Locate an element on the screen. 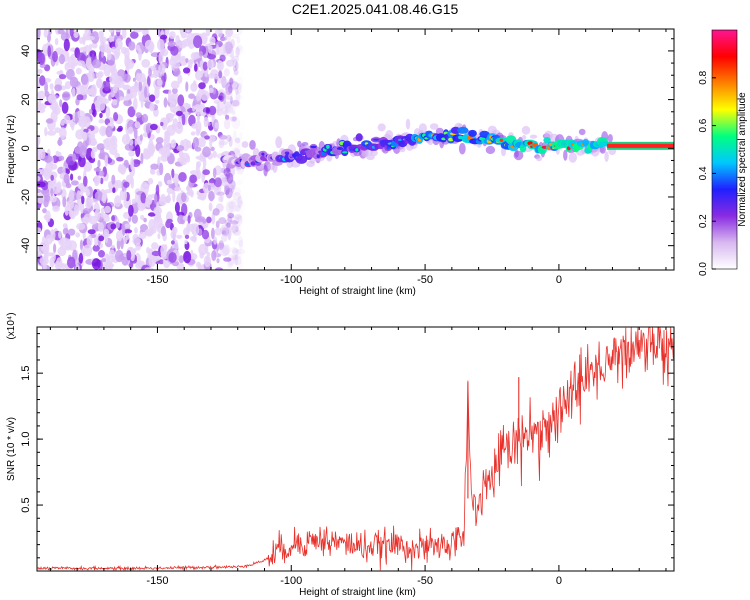  x-tick-label: -50 is located at coordinates (425, 280).